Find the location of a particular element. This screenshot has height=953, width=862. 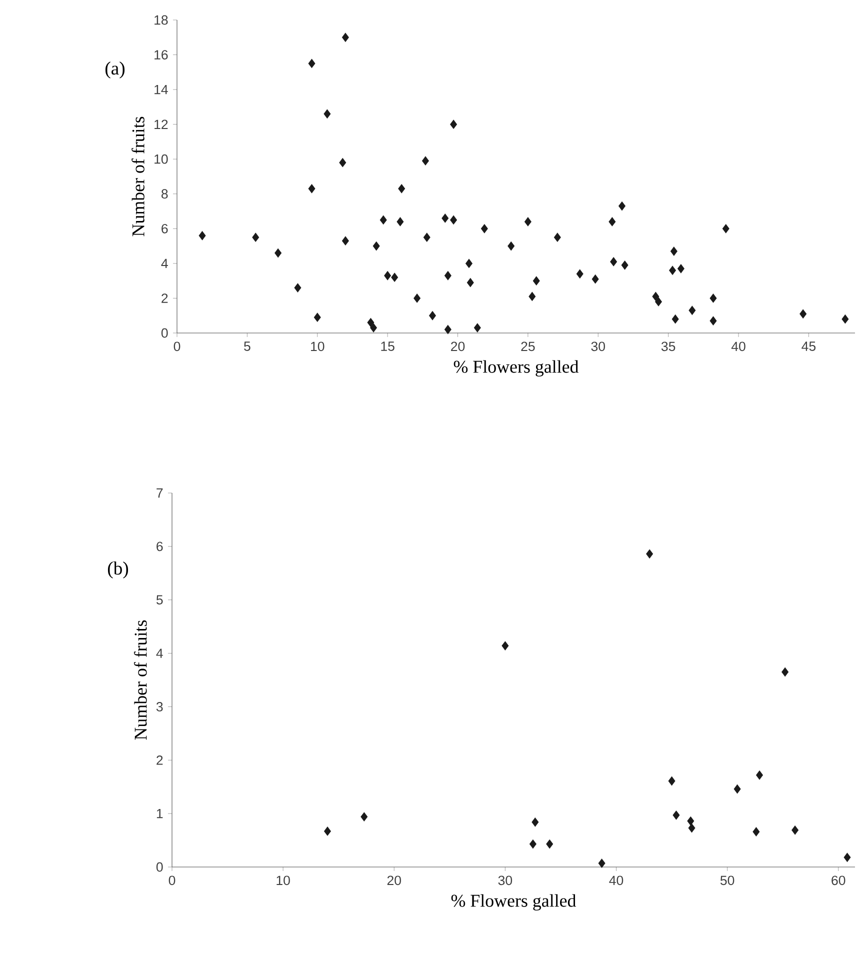

x-tick-label: 15 is located at coordinates (387, 346).